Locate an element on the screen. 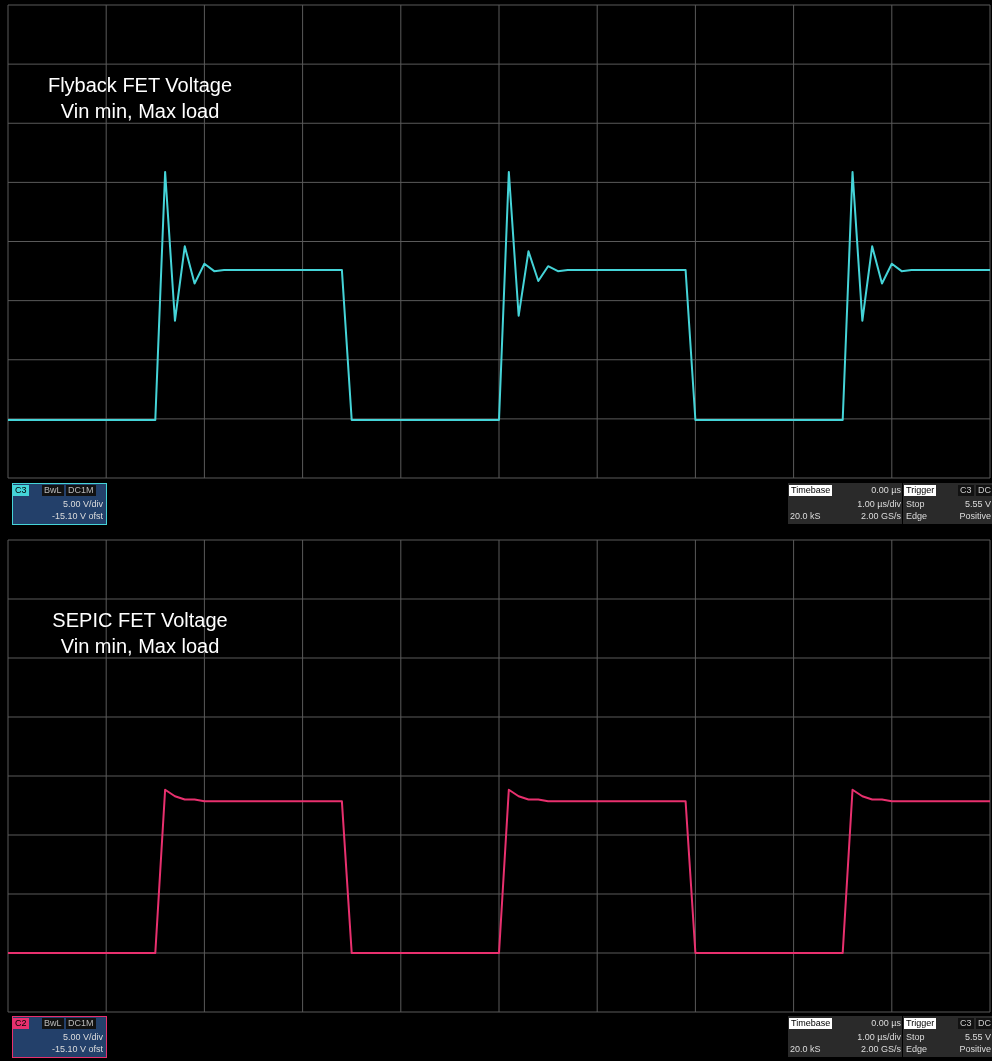 The image size is (992, 1061). chart-title: SEPIC FET Voltage is located at coordinates (140, 620).